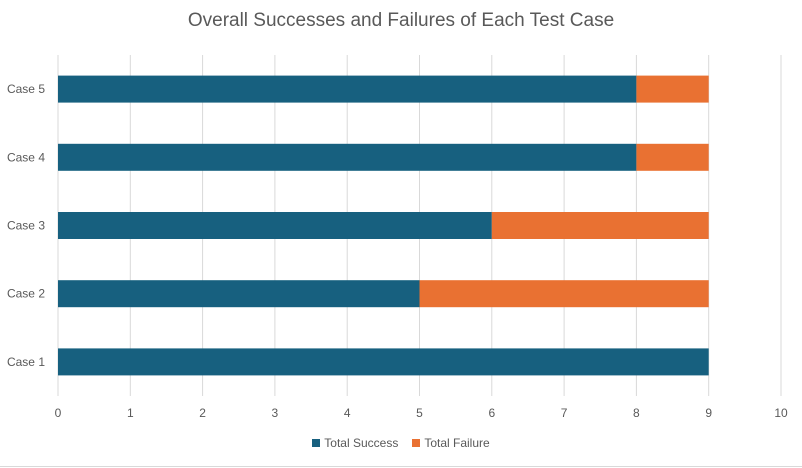  What do you see at coordinates (491, 413) in the screenshot?
I see `x-tick-label-6: 6` at bounding box center [491, 413].